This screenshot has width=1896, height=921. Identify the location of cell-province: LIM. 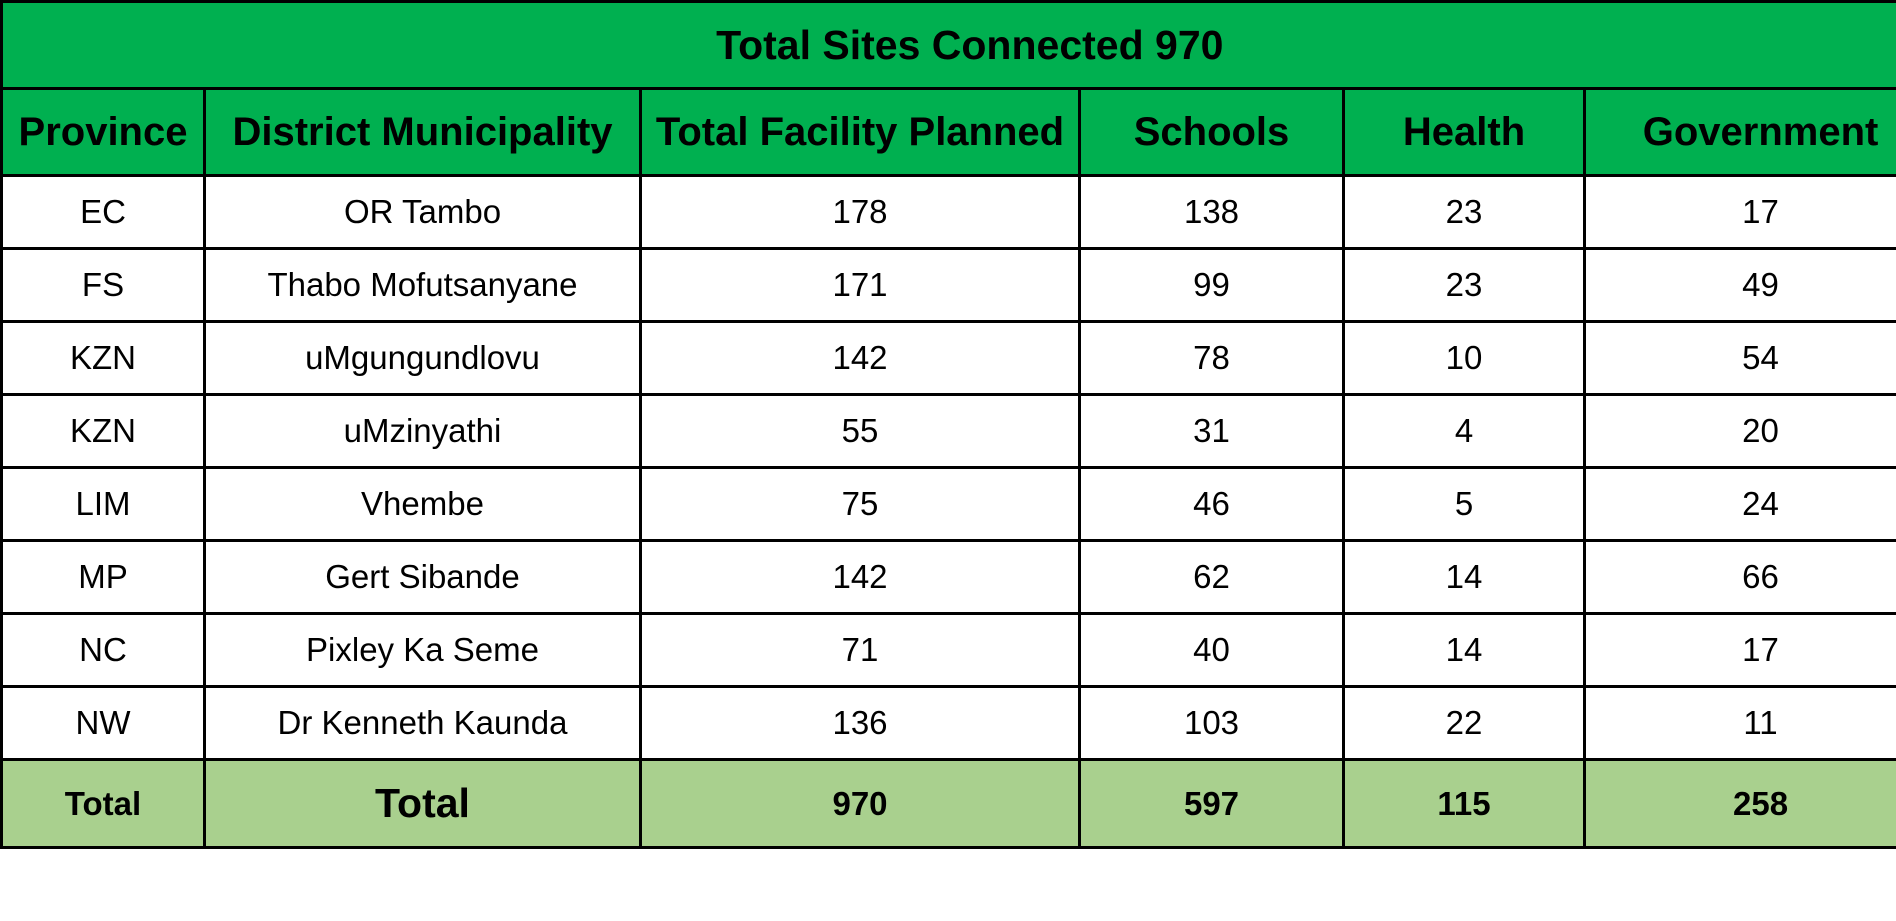
(103, 504).